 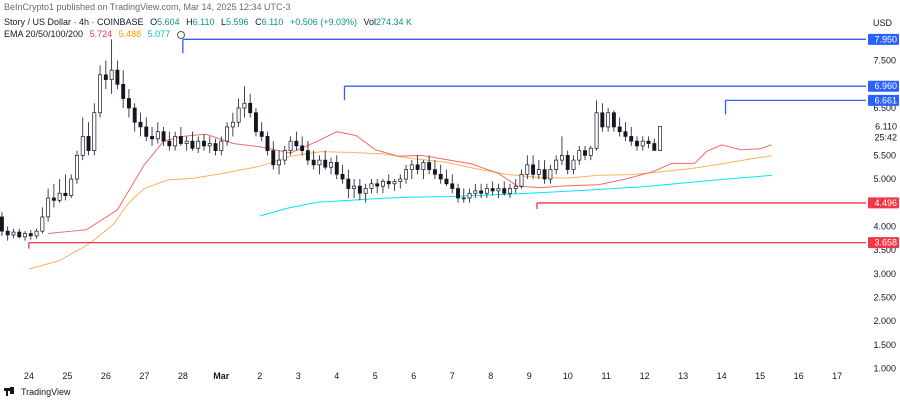 What do you see at coordinates (683, 376) in the screenshot?
I see `x-tick-label: 13` at bounding box center [683, 376].